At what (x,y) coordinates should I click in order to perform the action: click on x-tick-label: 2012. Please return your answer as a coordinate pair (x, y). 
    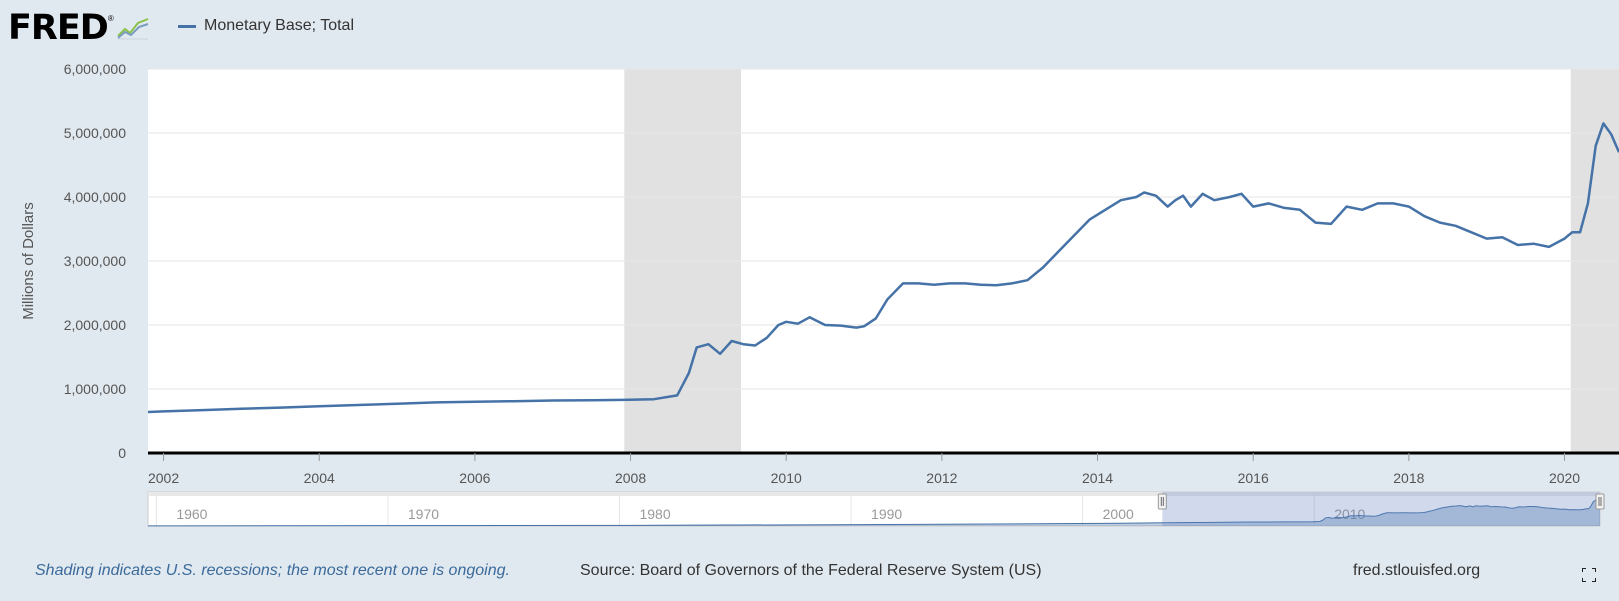
    Looking at the image, I should click on (941, 478).